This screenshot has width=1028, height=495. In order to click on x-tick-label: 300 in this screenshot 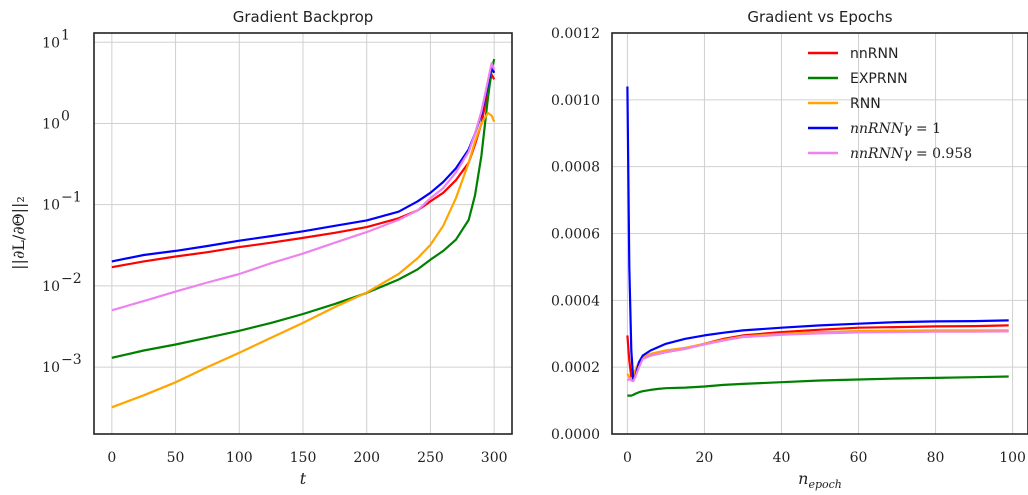, I will do `click(494, 458)`.